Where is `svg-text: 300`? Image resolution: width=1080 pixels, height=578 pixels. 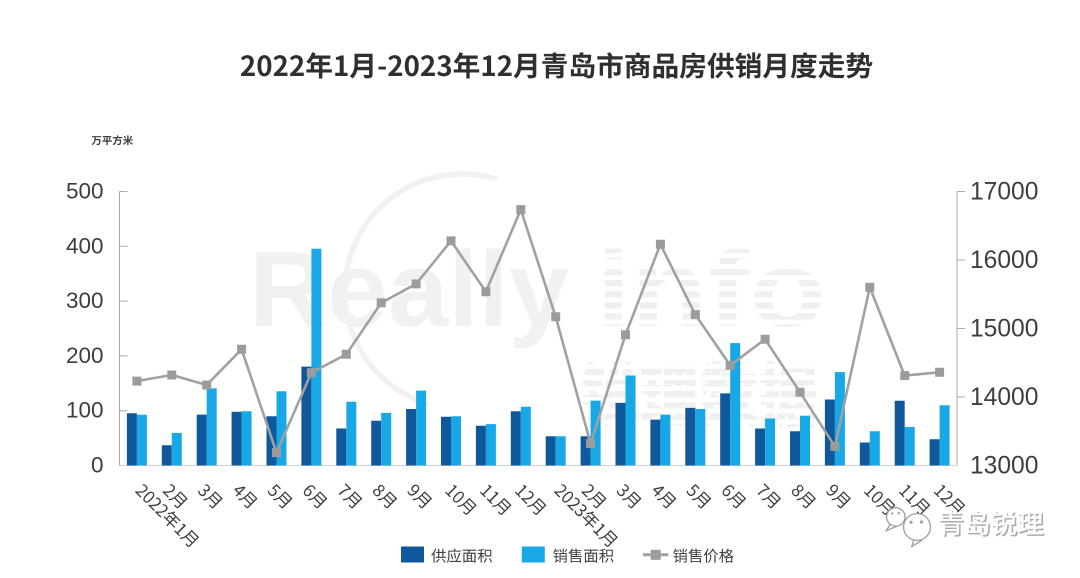 svg-text: 300 is located at coordinates (85, 300).